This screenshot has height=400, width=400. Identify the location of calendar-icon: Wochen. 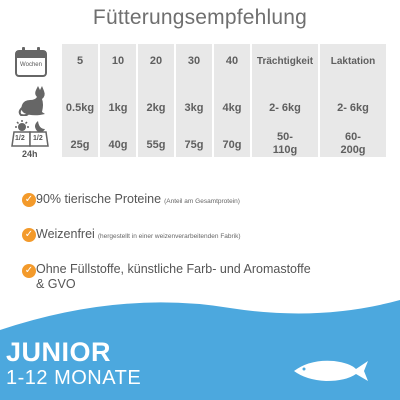
(31, 64).